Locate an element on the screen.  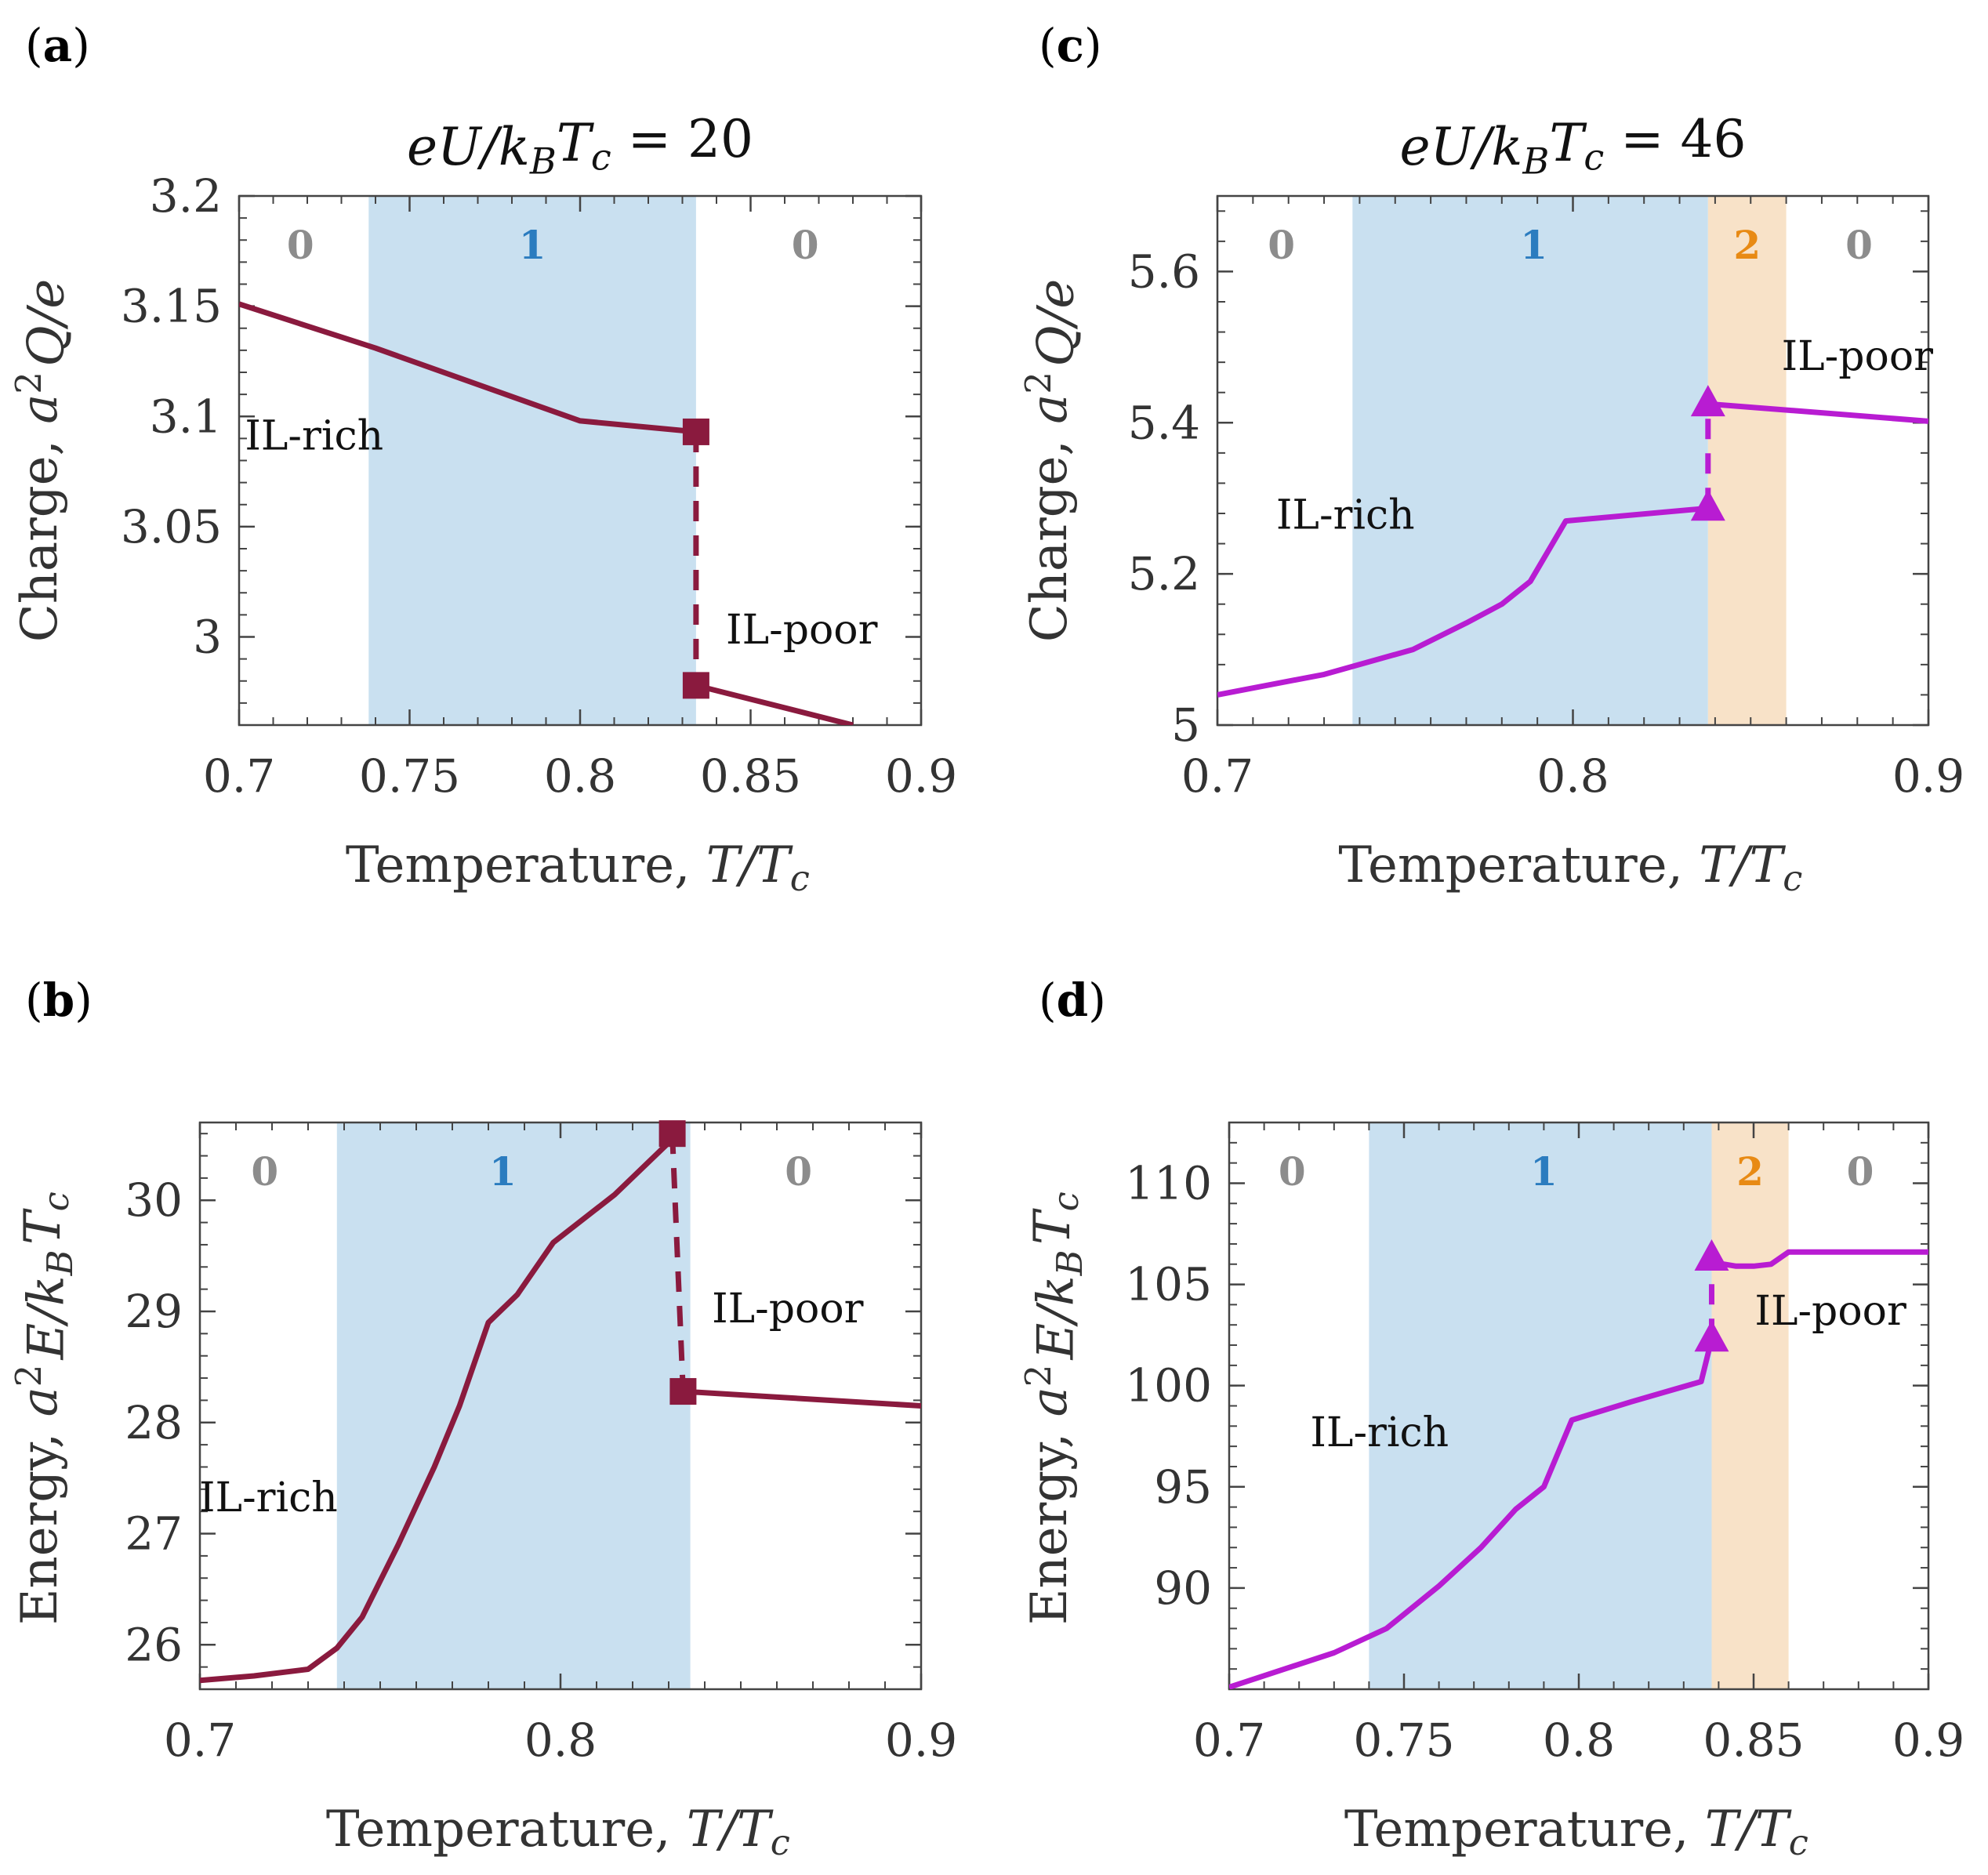
panel-label: (c) is located at coordinates (1070, 45).